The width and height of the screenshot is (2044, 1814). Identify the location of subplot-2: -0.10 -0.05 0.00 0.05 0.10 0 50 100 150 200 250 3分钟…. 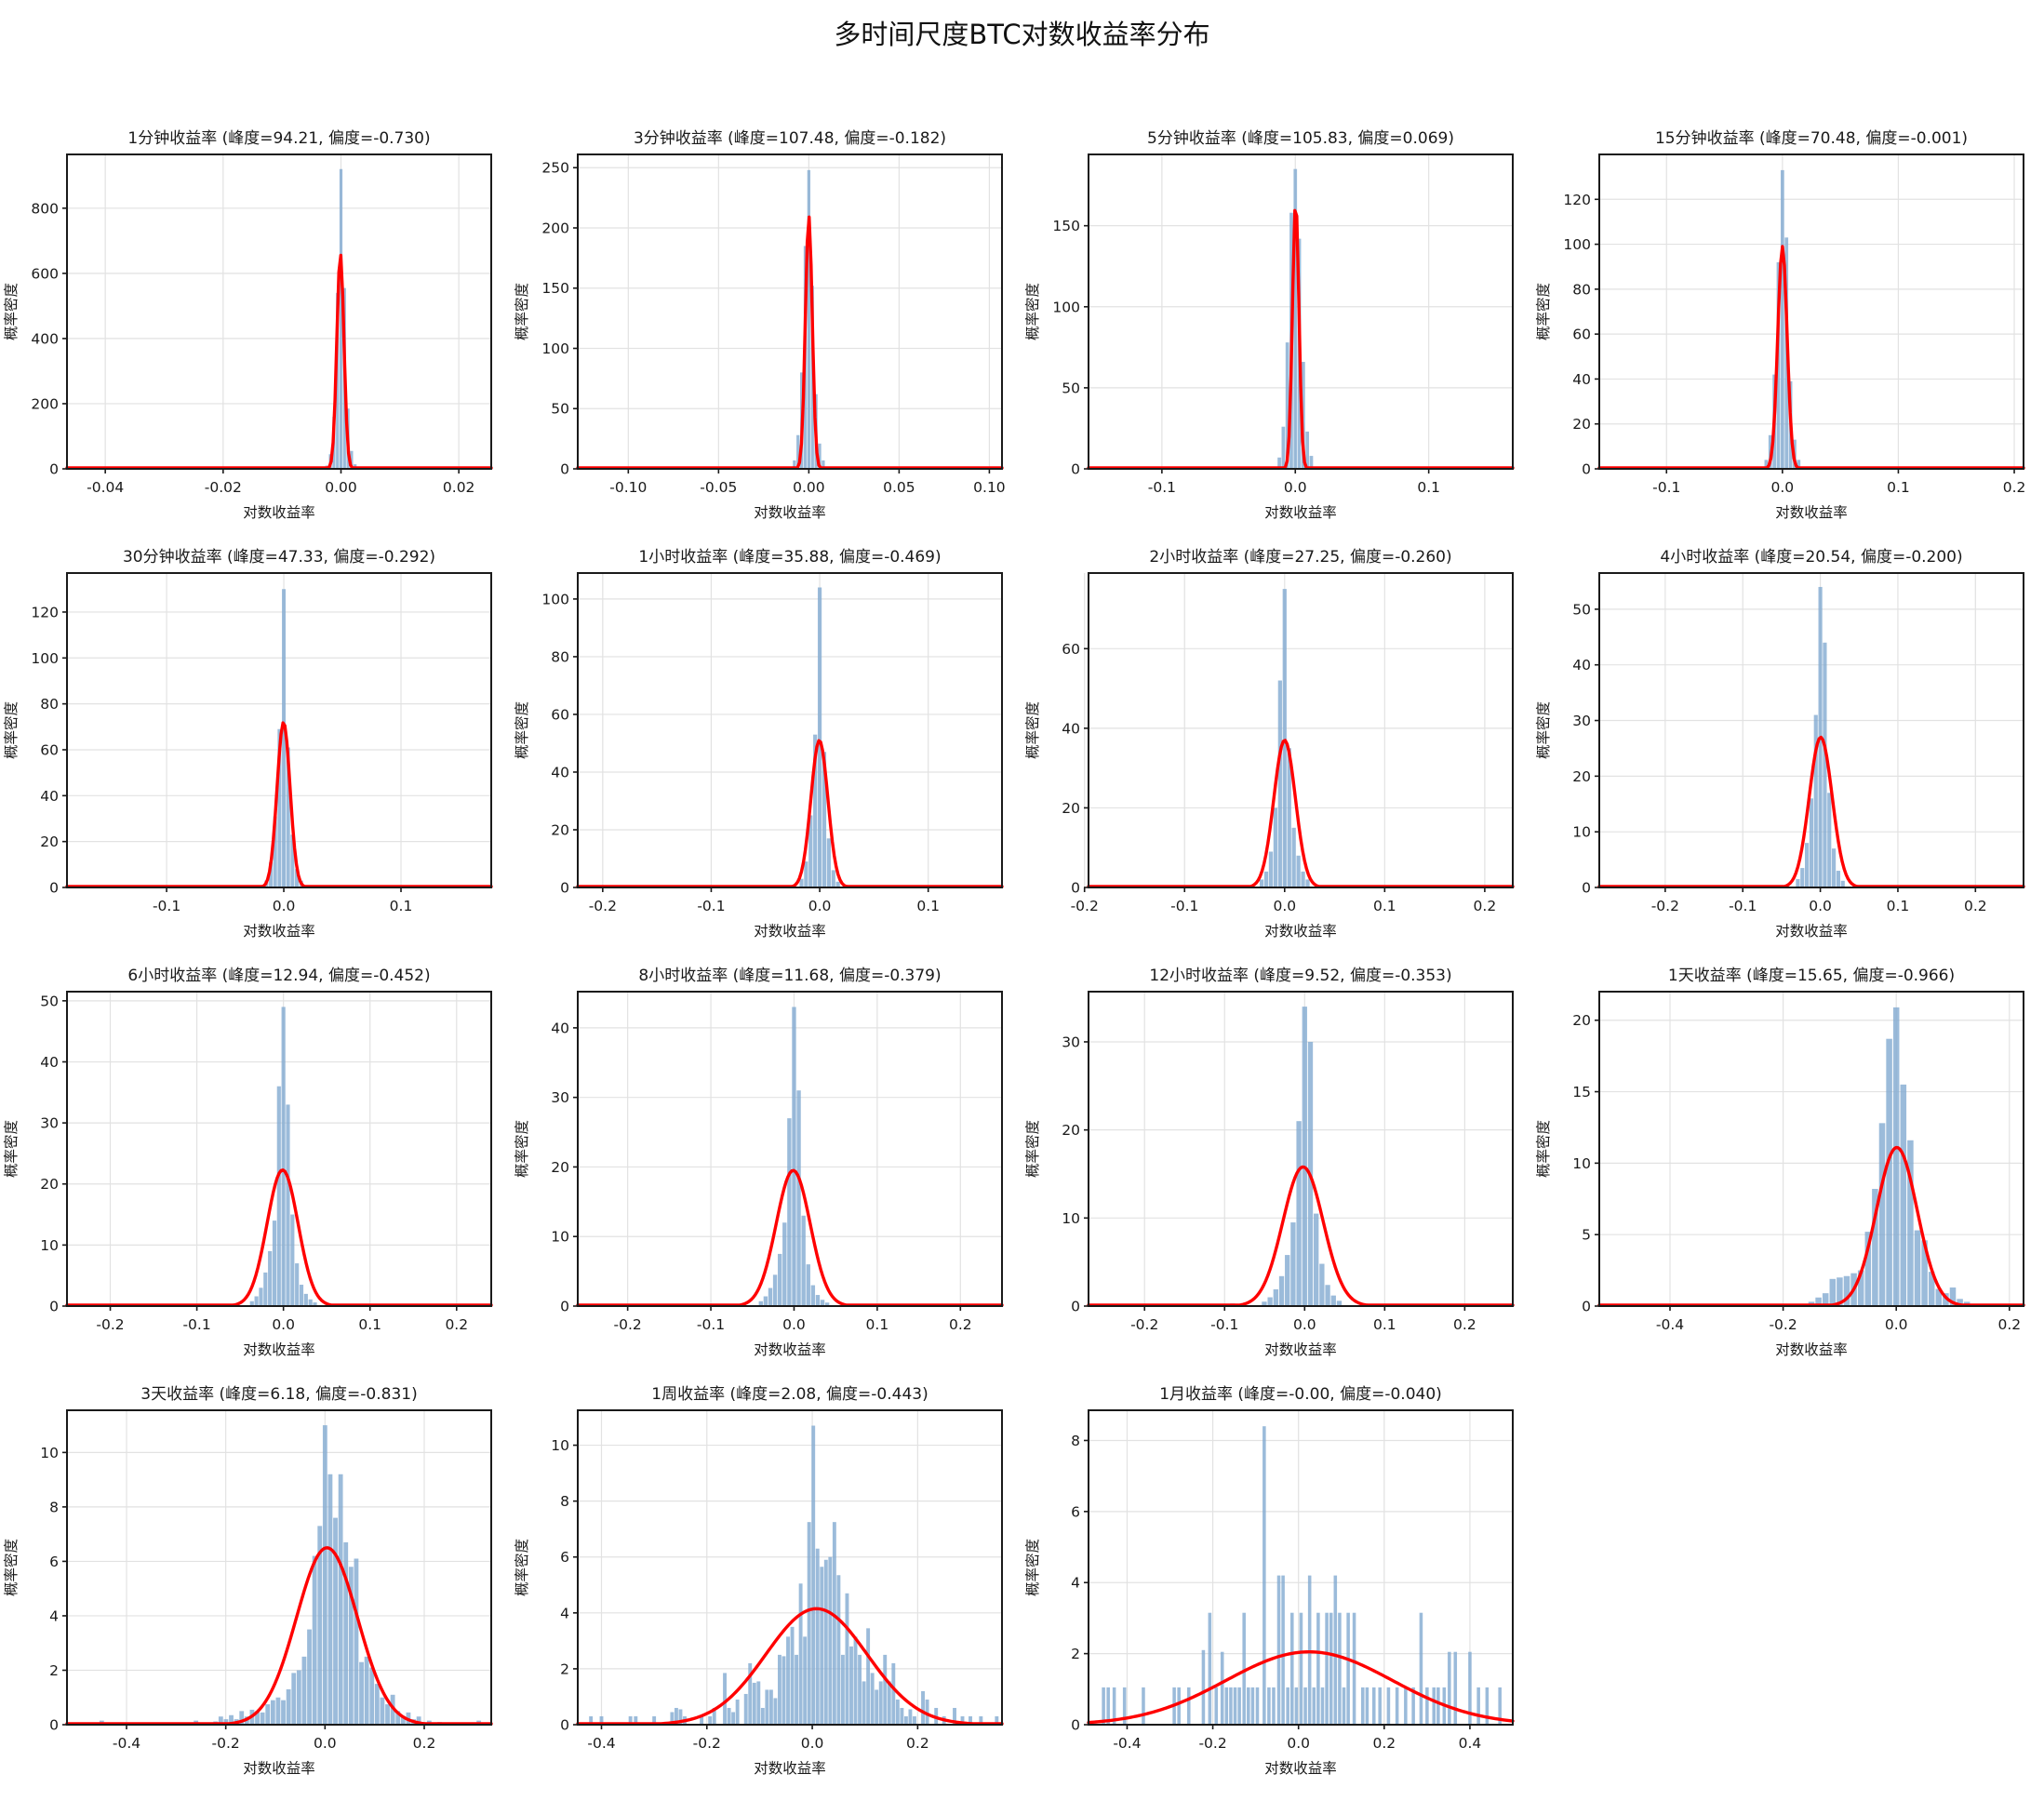
(767, 332).